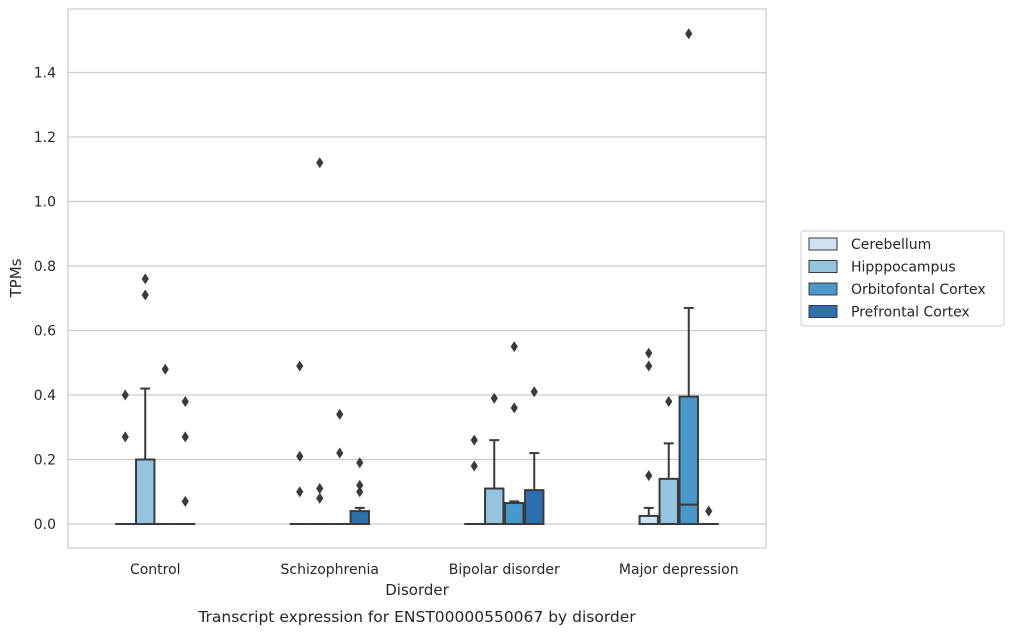 The width and height of the screenshot is (1014, 634). Describe the element at coordinates (45, 461) in the screenshot. I see `y-tick-label: 0.2` at that location.